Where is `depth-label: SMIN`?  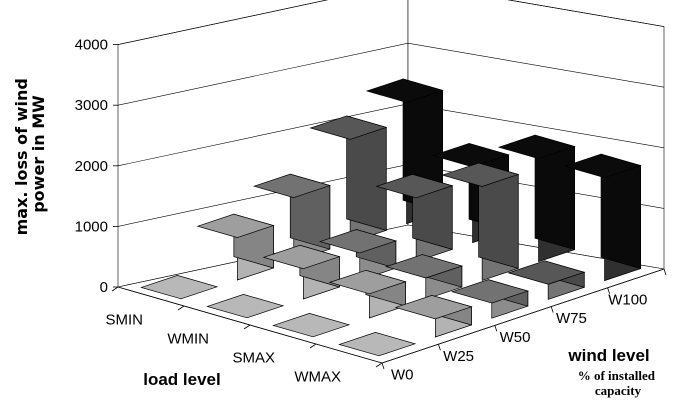 depth-label: SMIN is located at coordinates (125, 320).